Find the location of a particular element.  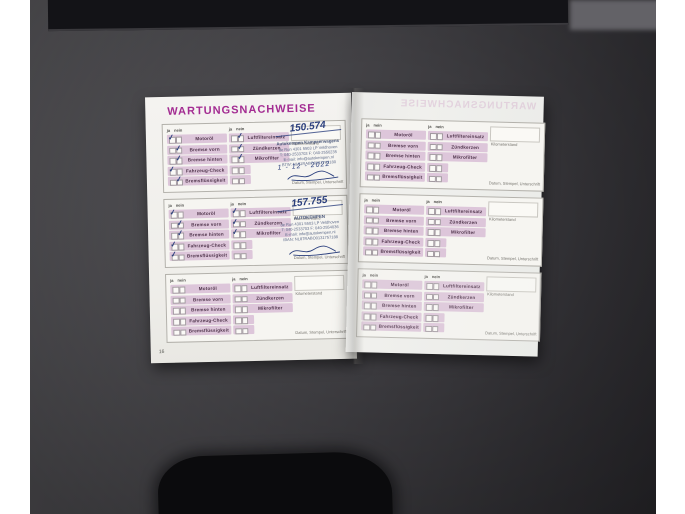

row-label: Mikrofilter is located at coordinates (461, 307).